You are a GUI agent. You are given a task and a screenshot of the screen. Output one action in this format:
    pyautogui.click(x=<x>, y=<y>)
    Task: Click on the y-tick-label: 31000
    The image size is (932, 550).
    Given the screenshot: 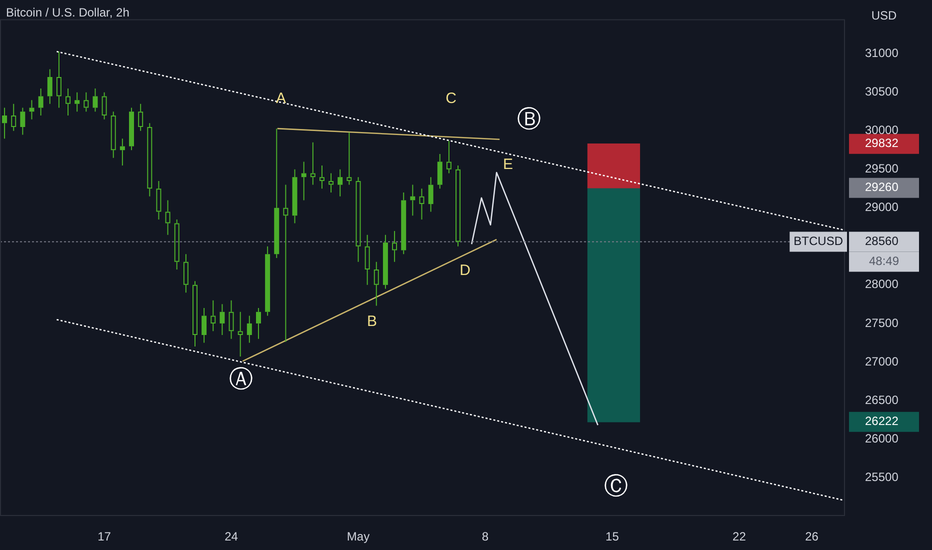 What is the action you would take?
    pyautogui.click(x=882, y=53)
    